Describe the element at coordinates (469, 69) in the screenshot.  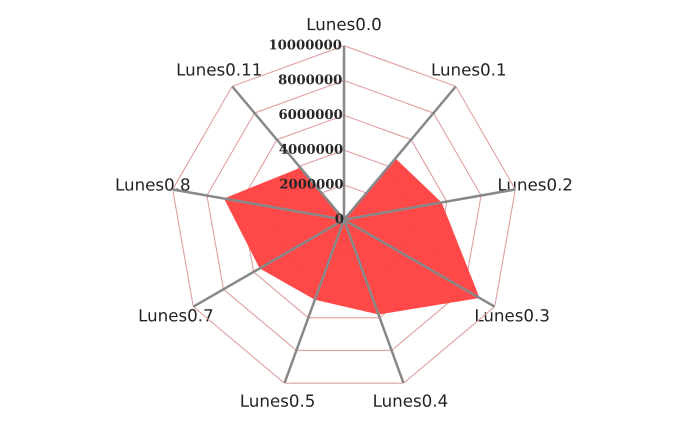
I see `spoke-label: Lunes0.1` at that location.